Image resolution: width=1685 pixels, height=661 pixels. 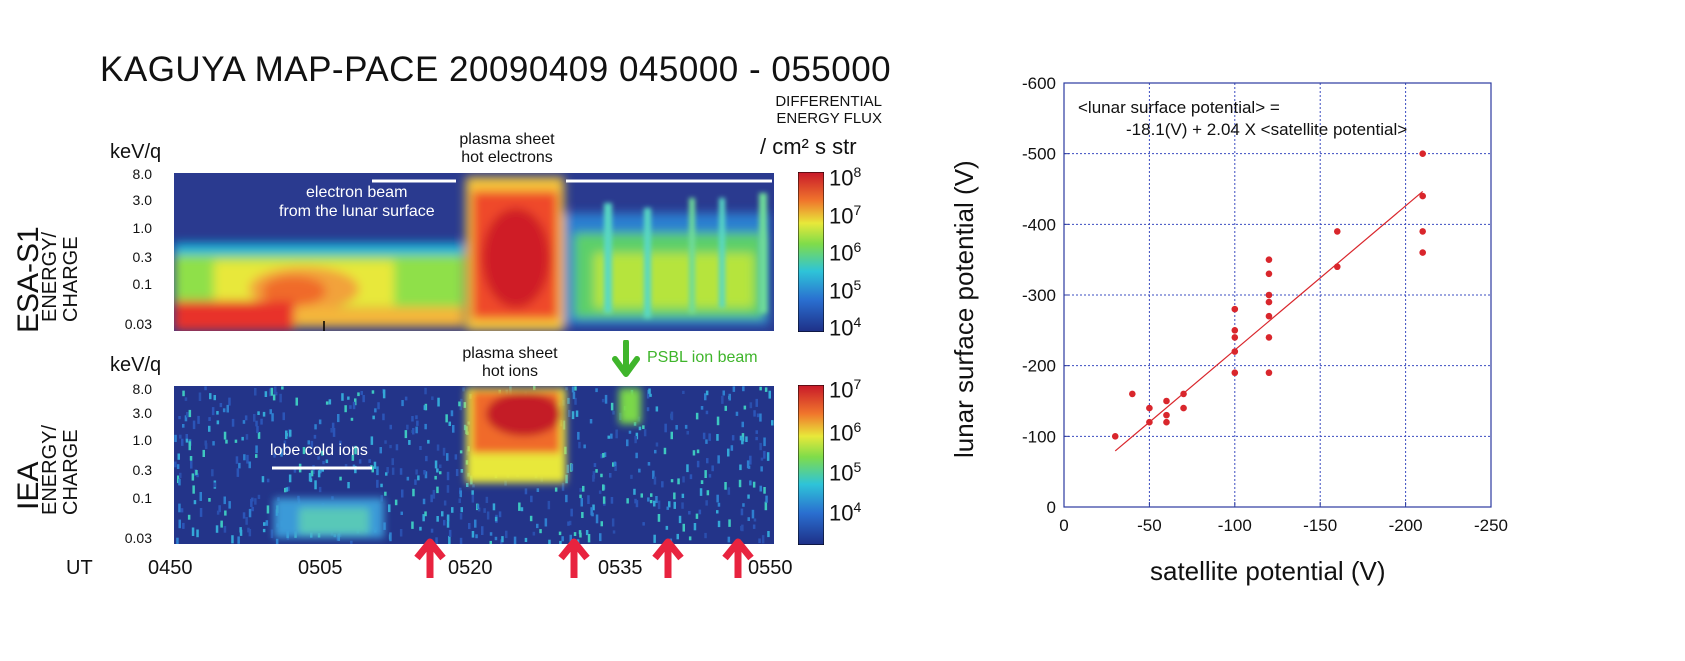 What do you see at coordinates (808, 146) in the screenshot?
I see `colorbar-unit: / cm² s str` at bounding box center [808, 146].